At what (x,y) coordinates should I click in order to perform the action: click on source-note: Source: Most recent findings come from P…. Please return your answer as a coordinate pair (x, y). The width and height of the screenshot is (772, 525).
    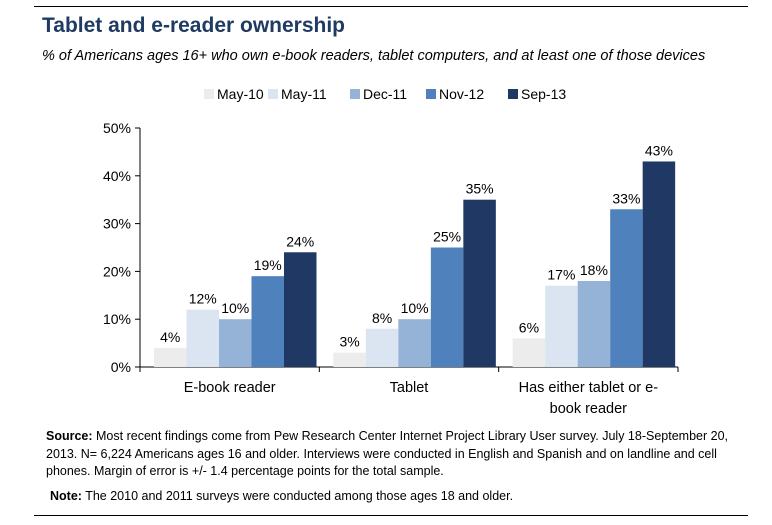
    Looking at the image, I should click on (396, 454).